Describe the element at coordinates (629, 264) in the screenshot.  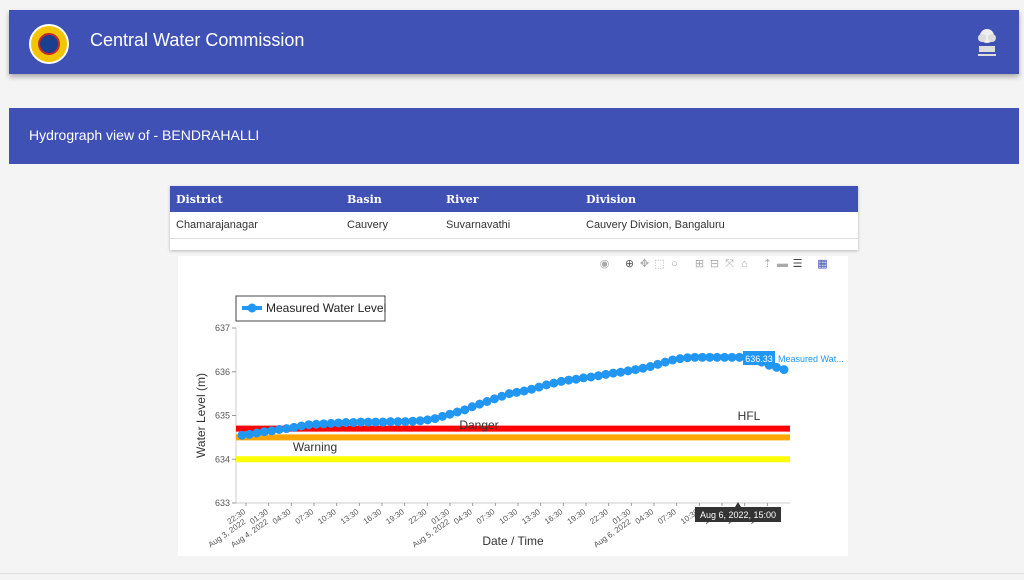
I see `zoom-icon: ⊕` at that location.